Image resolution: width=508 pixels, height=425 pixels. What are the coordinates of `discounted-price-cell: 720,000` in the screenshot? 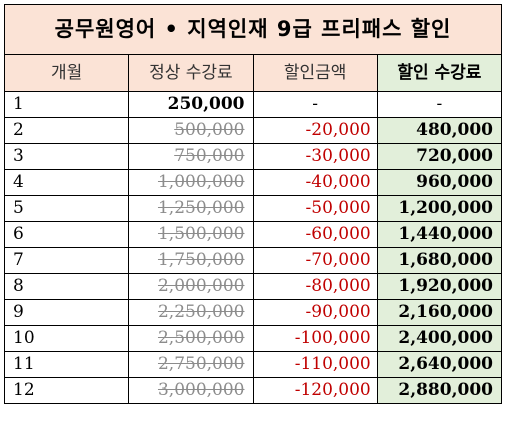 It's located at (439, 157).